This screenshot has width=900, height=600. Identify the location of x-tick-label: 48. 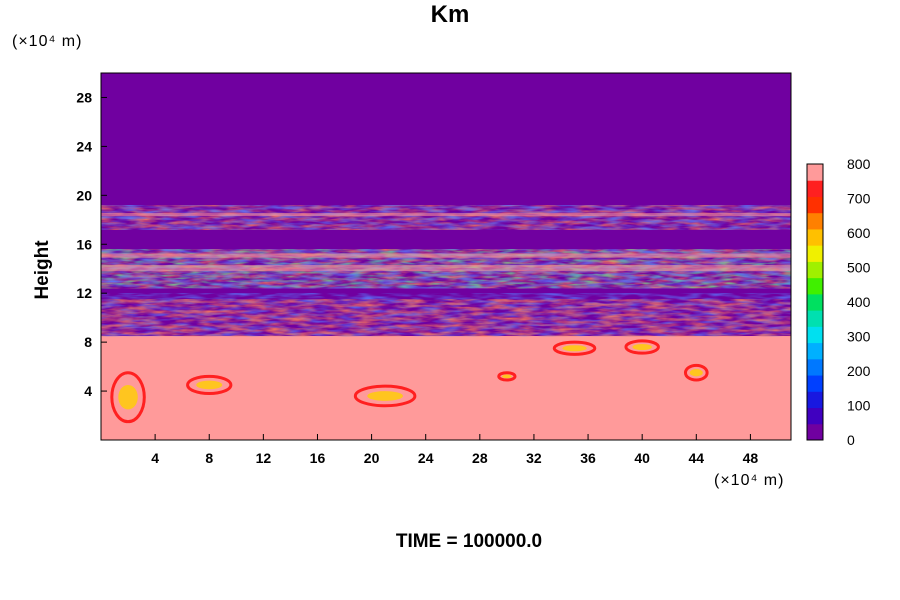
(751, 458).